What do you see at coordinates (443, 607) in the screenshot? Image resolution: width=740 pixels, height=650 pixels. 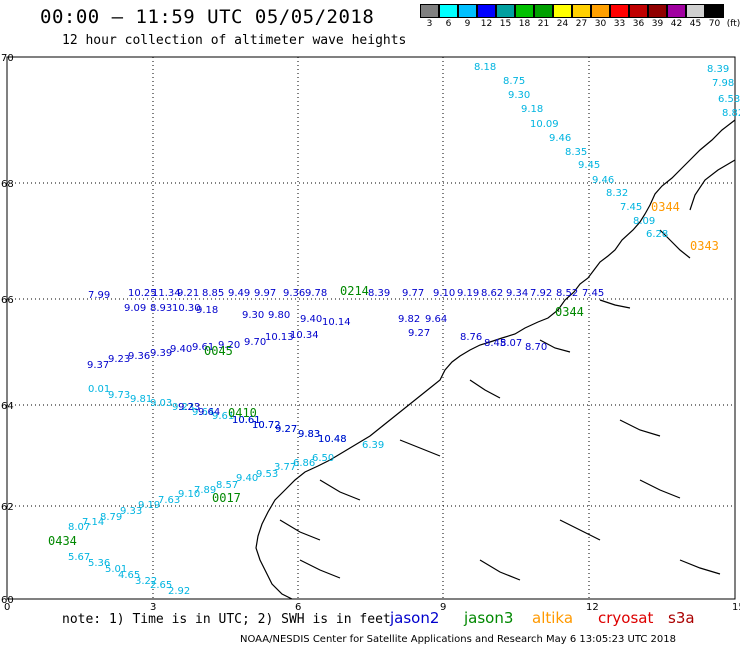 I see `lon-label: 9` at bounding box center [443, 607].